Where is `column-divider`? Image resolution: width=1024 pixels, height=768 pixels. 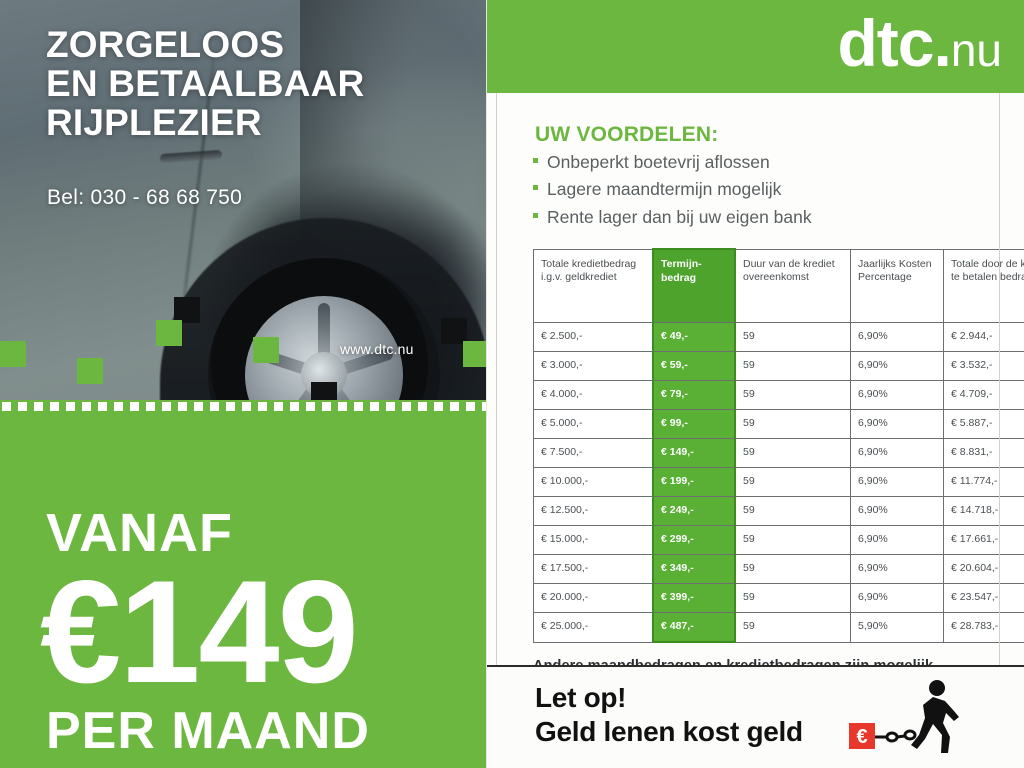
column-divider is located at coordinates (486, 384).